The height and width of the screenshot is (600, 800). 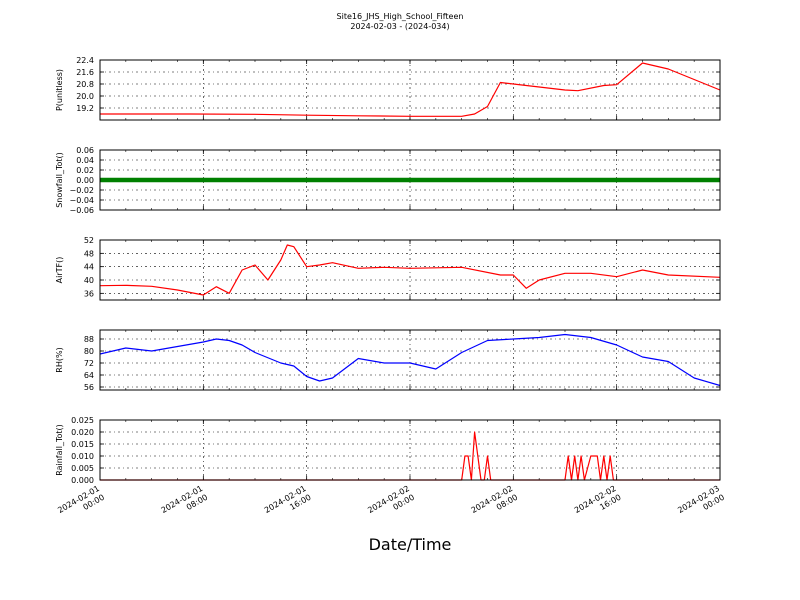 I want to click on y-tick-label: 40, so click(x=89, y=280).